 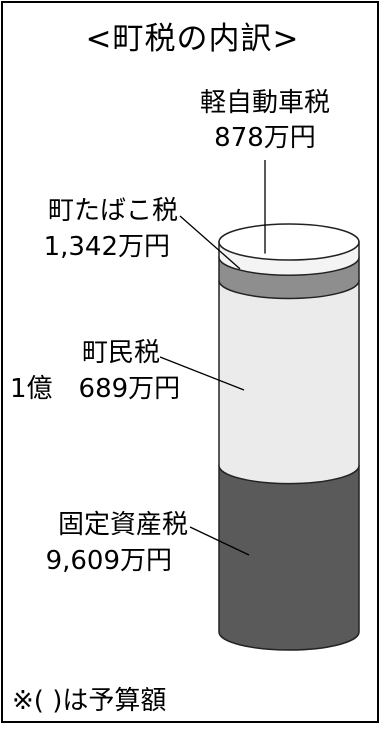 What do you see at coordinates (289, 557) in the screenshot?
I see `cylinder-segment-kotei` at bounding box center [289, 557].